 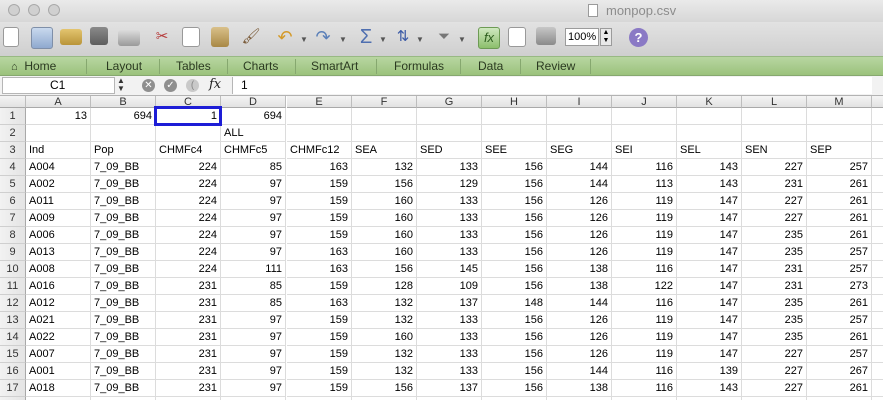 I want to click on cell-l9: 235, so click(x=774, y=252).